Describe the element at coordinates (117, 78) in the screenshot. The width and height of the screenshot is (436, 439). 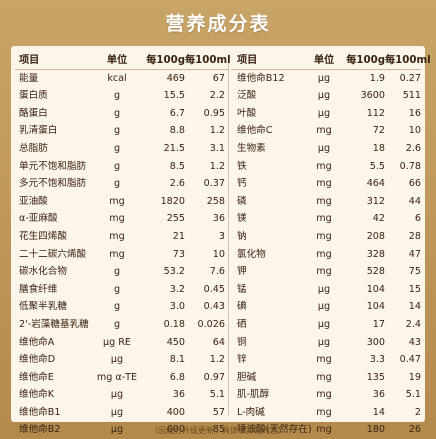
I see `nutrient-unit: kcal` at that location.